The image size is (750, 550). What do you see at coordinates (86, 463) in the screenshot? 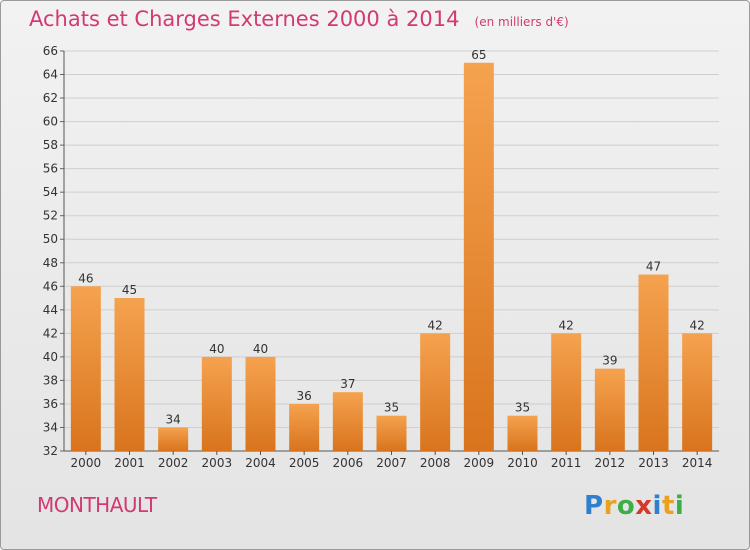
I see `x-tick-label: 2000` at bounding box center [86, 463].